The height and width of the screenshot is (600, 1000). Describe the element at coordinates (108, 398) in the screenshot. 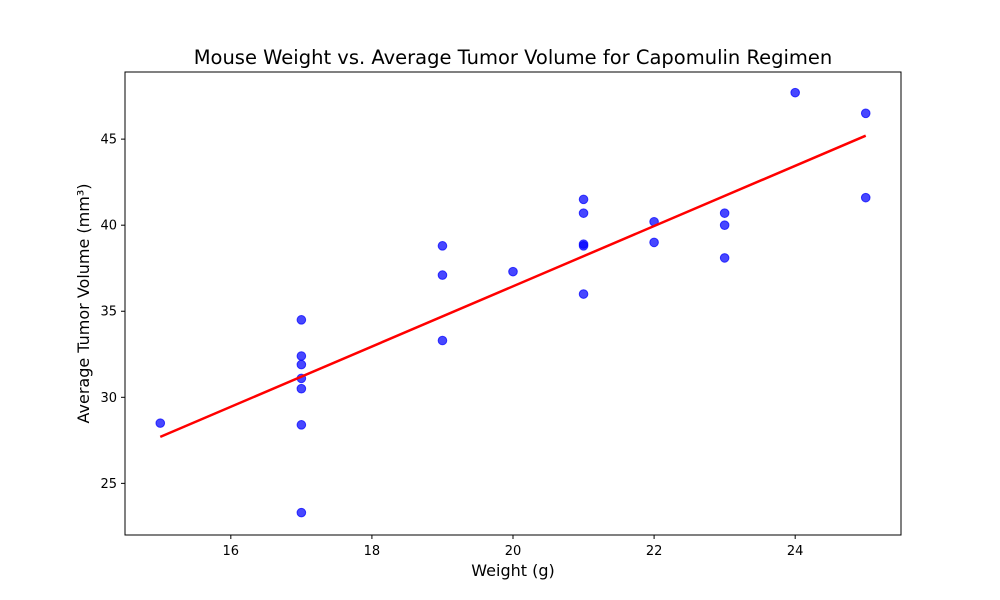

I see `y-tick-label: 30` at that location.